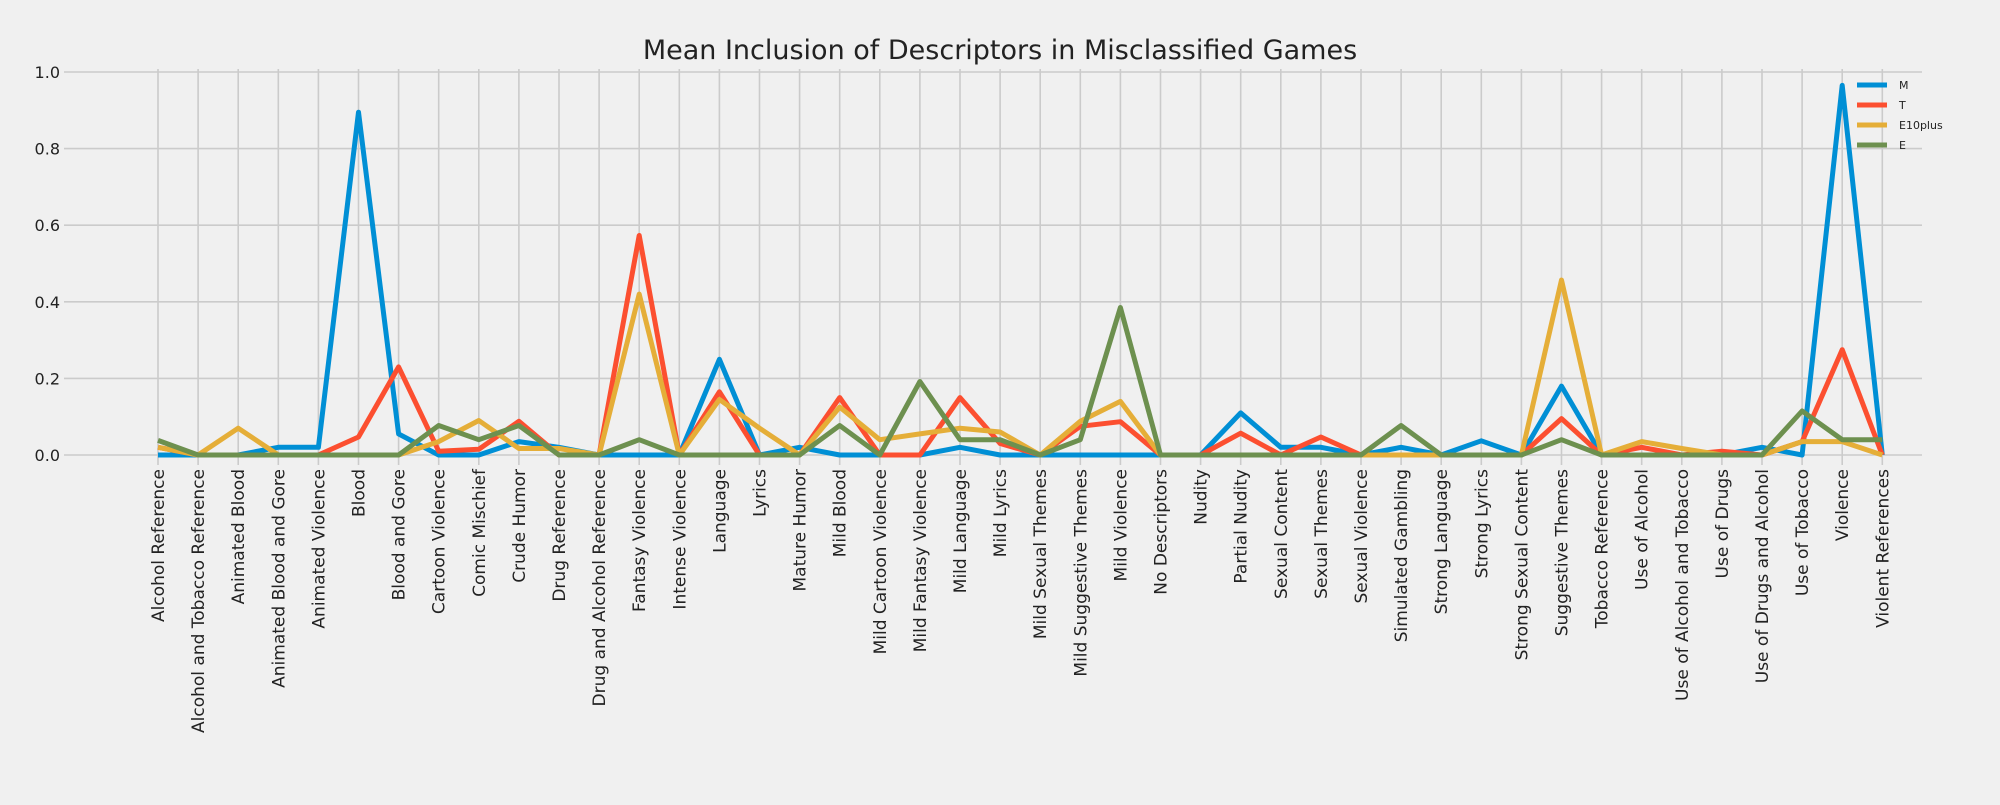 This screenshot has height=805, width=2000. I want to click on x-tick-label: Alcohol Reference, so click(159, 545).